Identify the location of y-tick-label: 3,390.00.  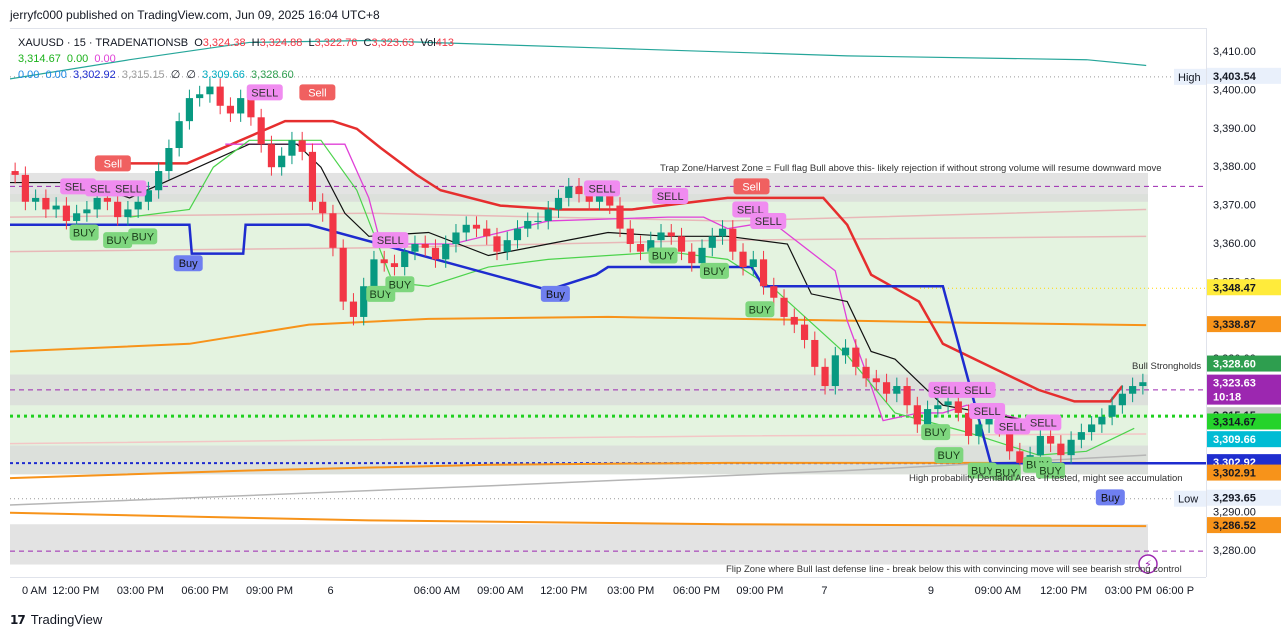
(1234, 129).